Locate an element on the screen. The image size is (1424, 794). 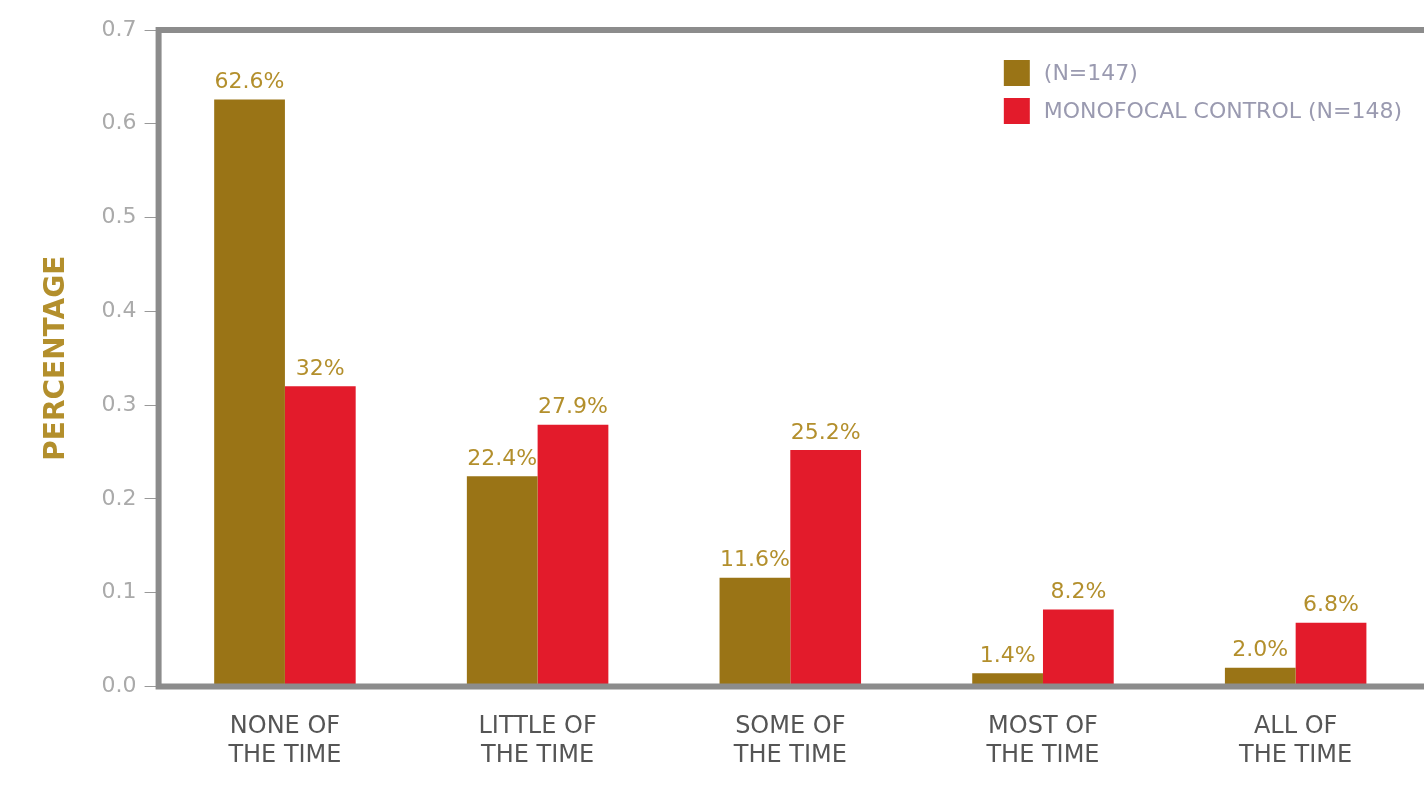
data-label: 27.9% is located at coordinates (573, 406).